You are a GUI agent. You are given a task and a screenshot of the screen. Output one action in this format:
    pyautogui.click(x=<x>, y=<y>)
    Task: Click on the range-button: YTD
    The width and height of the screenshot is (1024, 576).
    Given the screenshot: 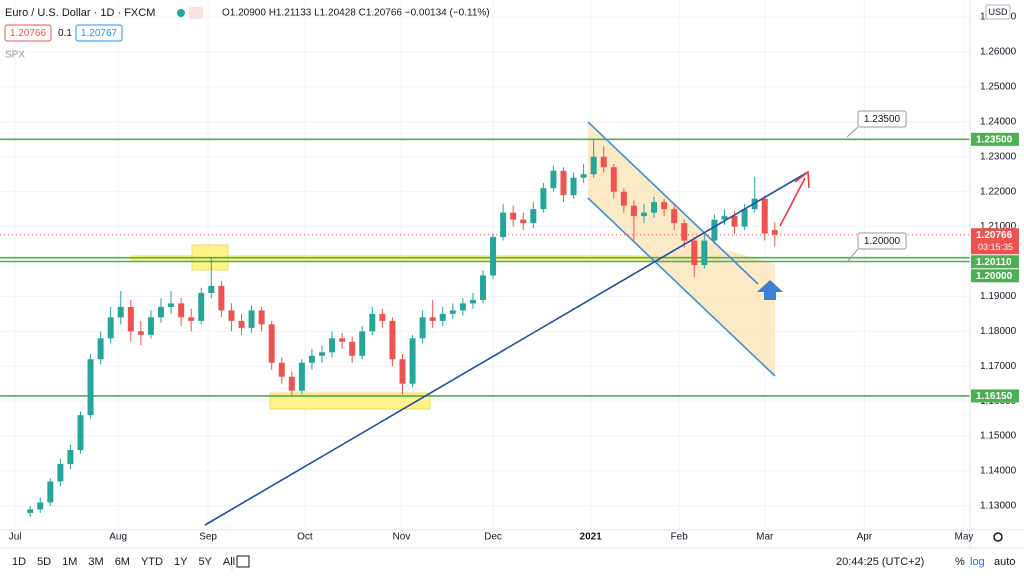 What is the action you would take?
    pyautogui.click(x=152, y=562)
    